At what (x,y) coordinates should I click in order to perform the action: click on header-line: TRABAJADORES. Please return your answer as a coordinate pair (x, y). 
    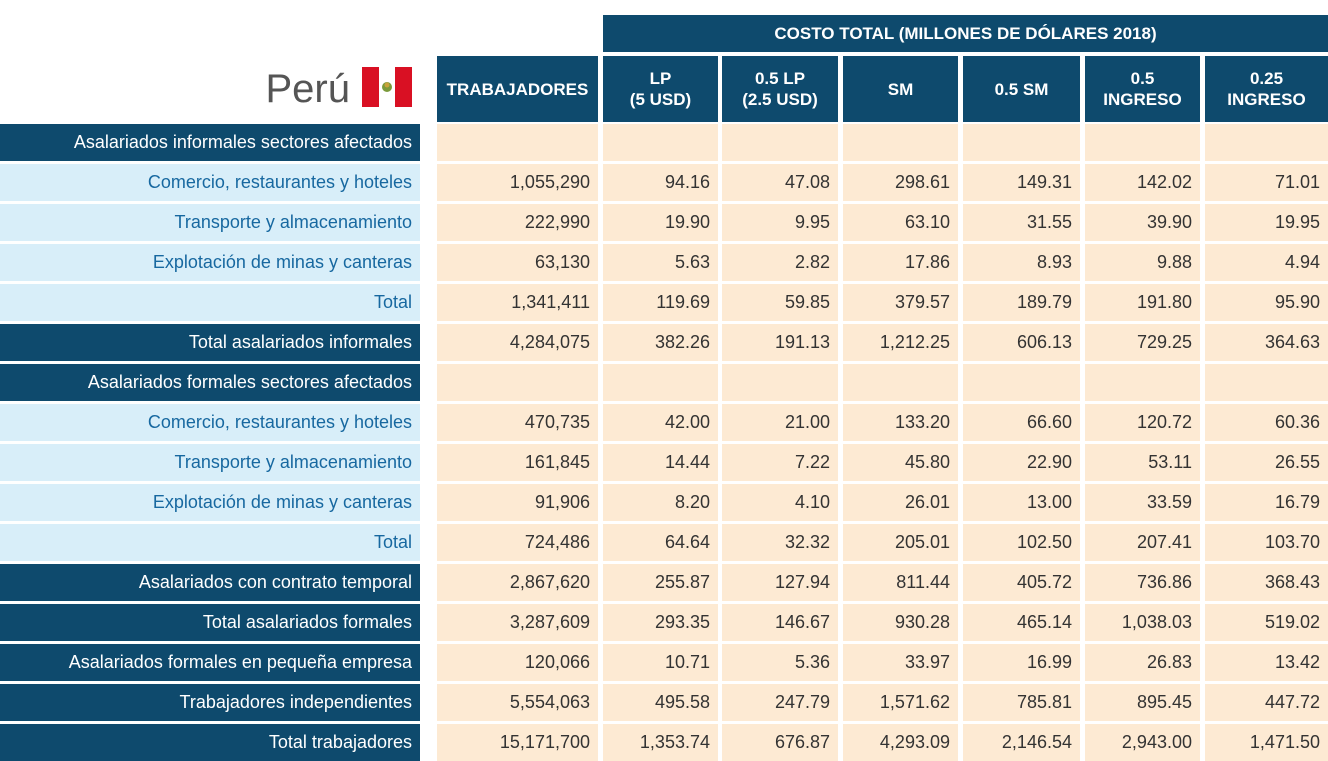
    Looking at the image, I should click on (517, 89).